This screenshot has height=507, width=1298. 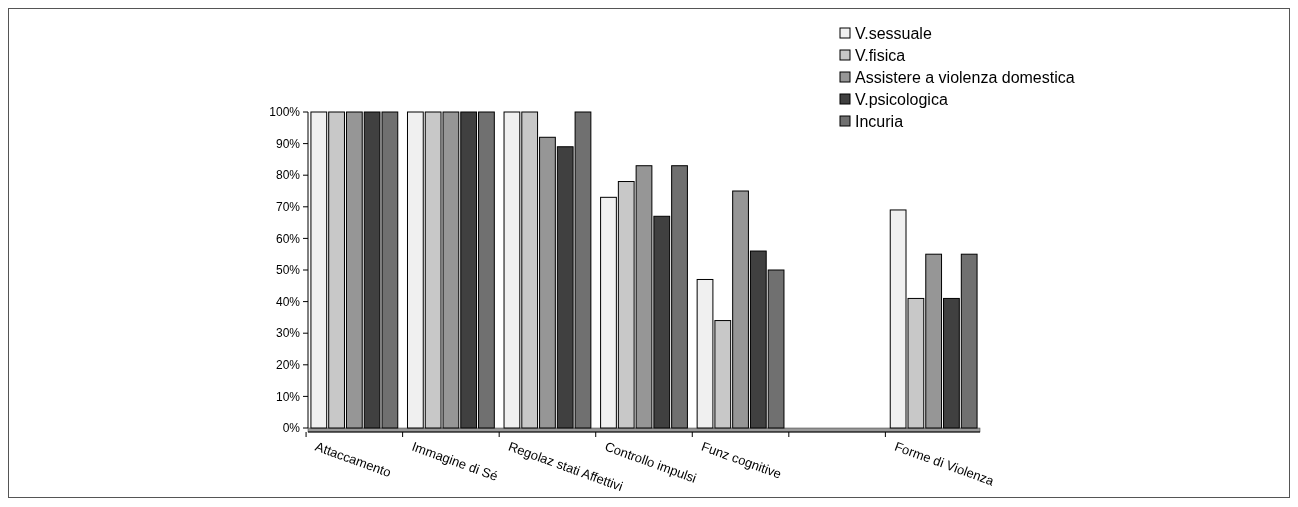 I want to click on y-tick-label: 50%, so click(x=288, y=270).